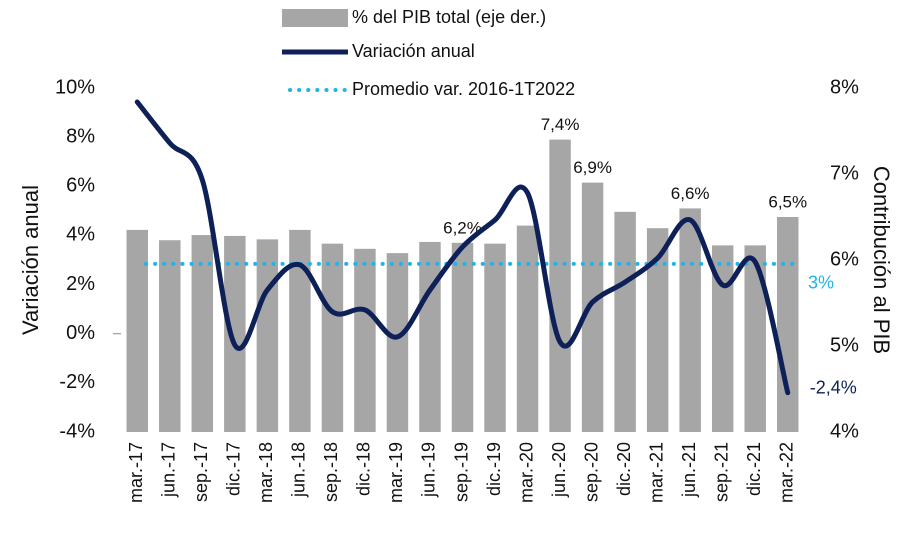 Image resolution: width=899 pixels, height=535 pixels. What do you see at coordinates (844, 345) in the screenshot?
I see `y2-tick-label: 5%` at bounding box center [844, 345].